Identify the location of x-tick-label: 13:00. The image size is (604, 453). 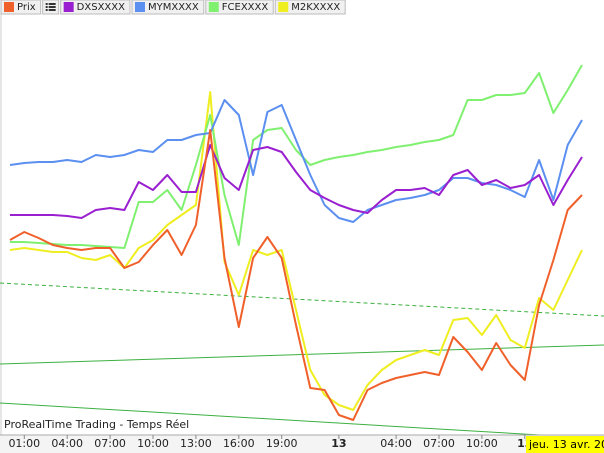
(196, 443).